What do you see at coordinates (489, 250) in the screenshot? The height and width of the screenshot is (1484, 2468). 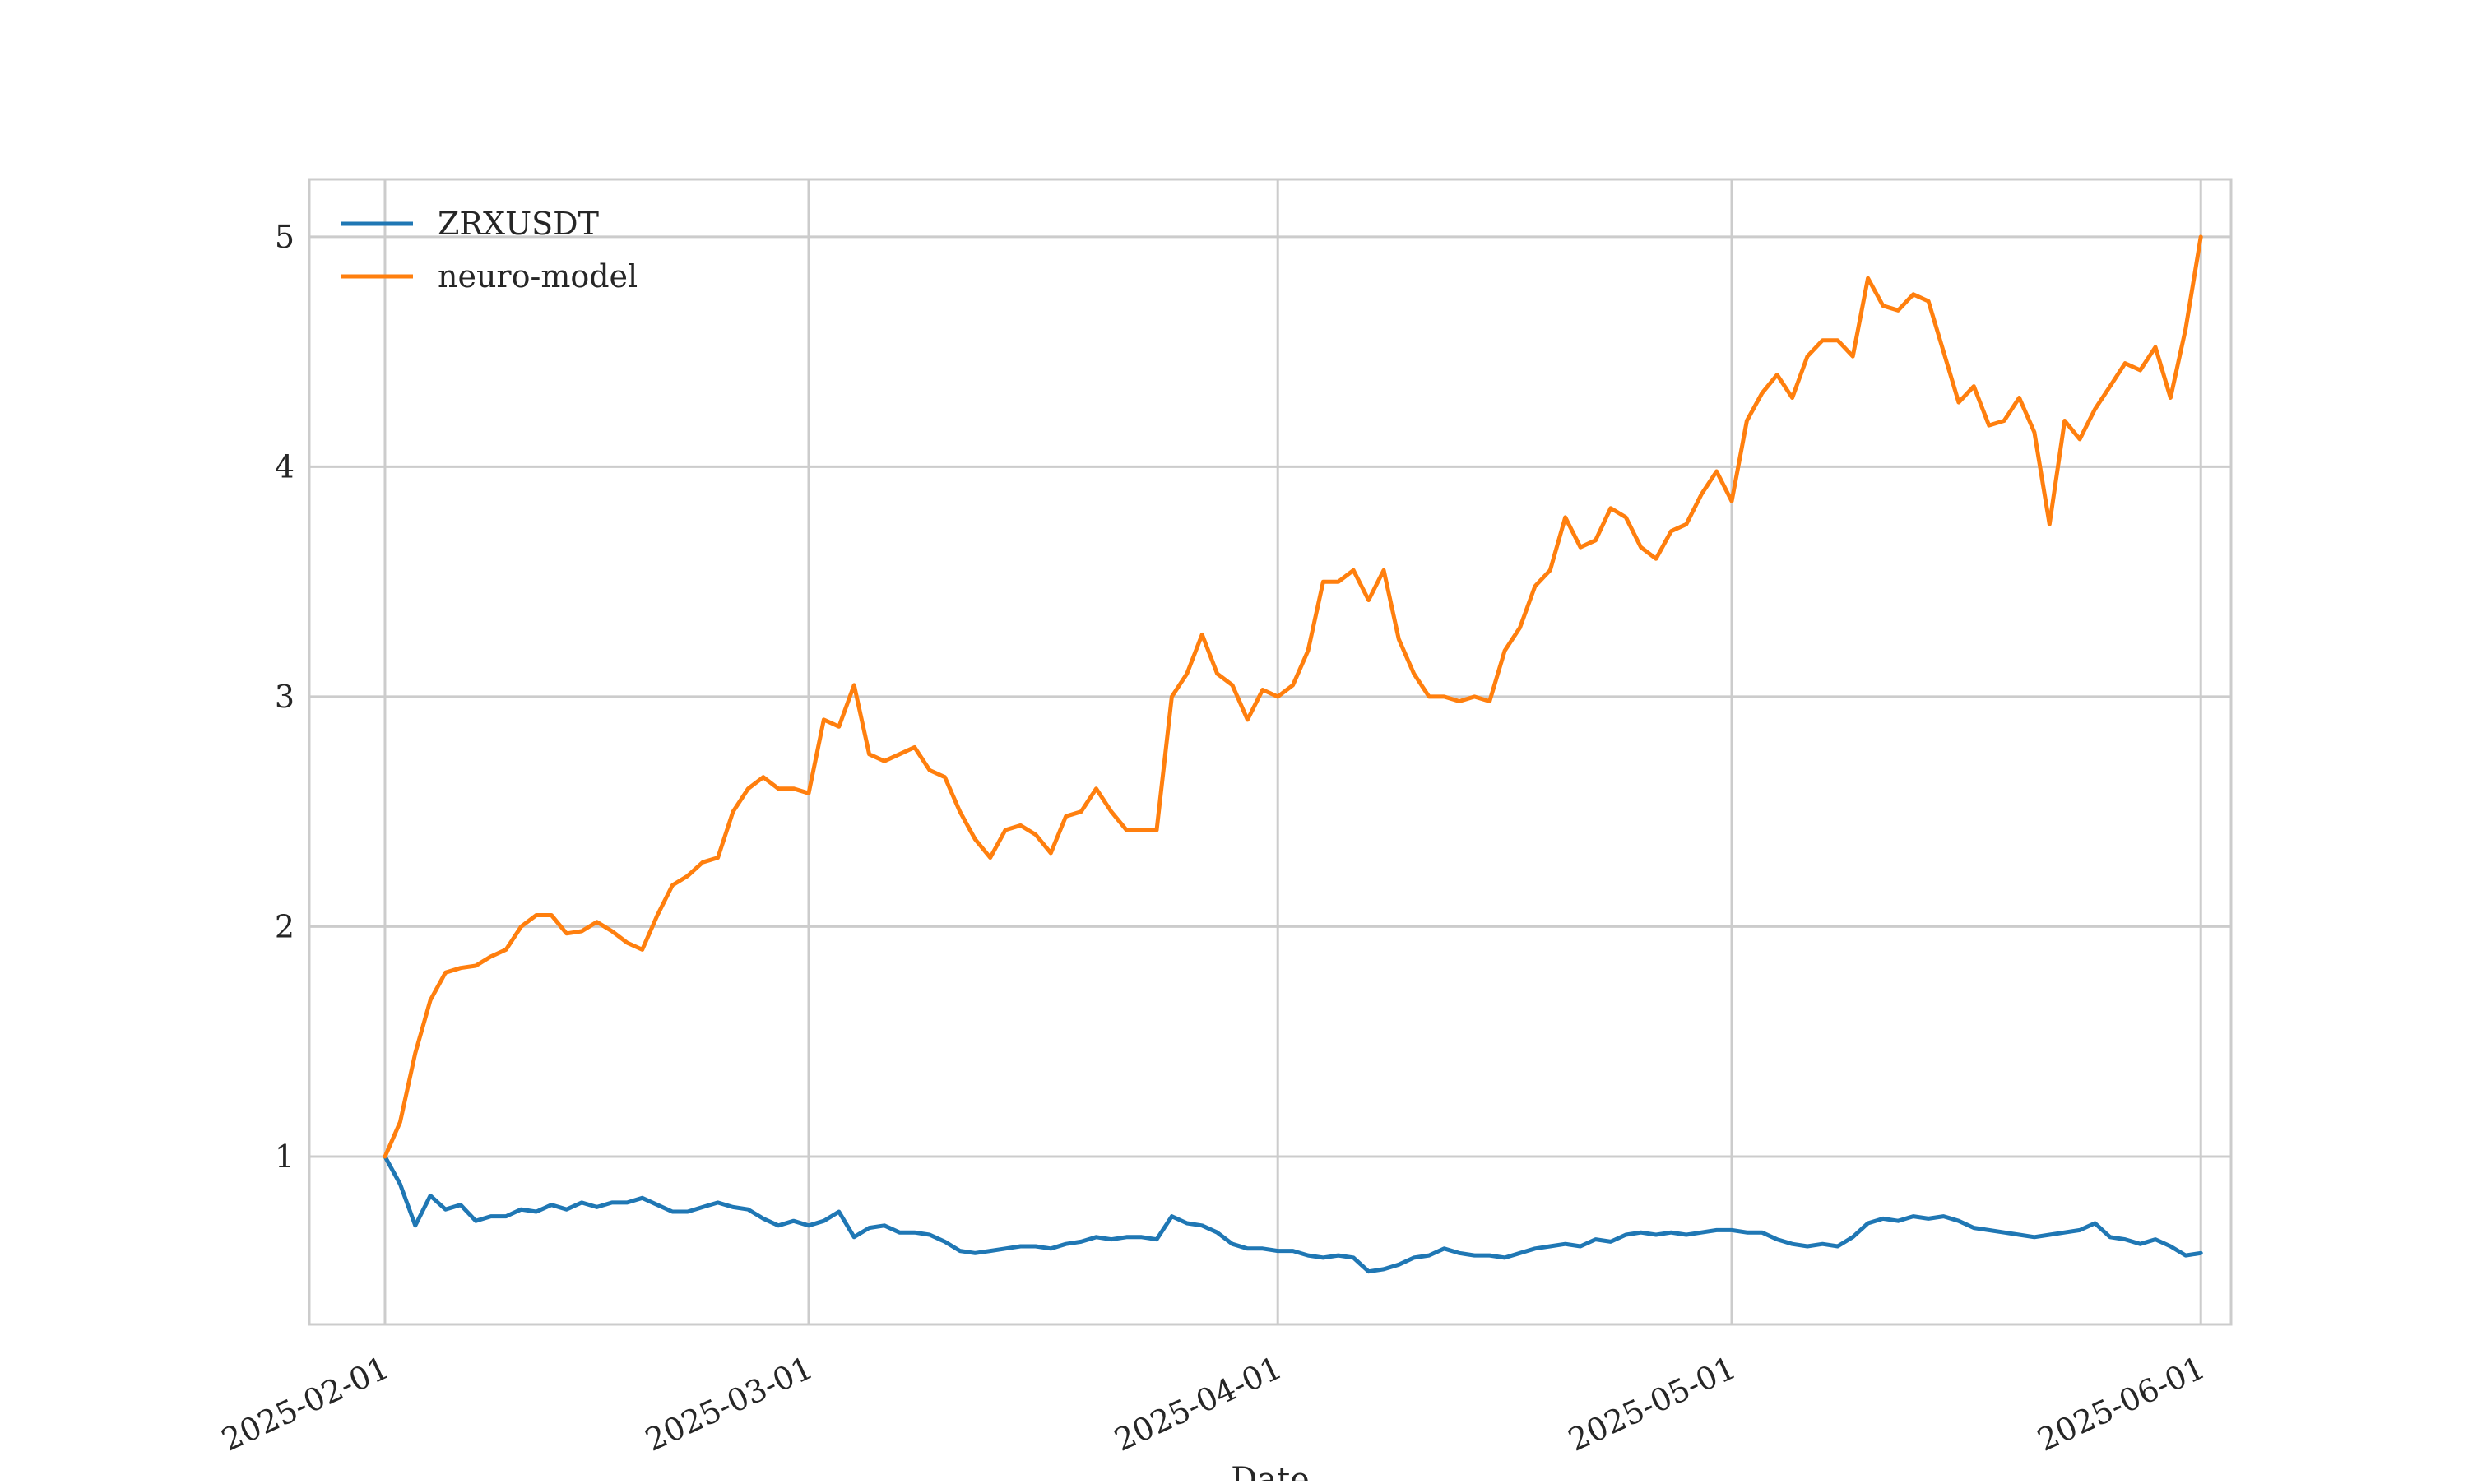 I see `legend: ZRXUSDT neuro-model` at bounding box center [489, 250].